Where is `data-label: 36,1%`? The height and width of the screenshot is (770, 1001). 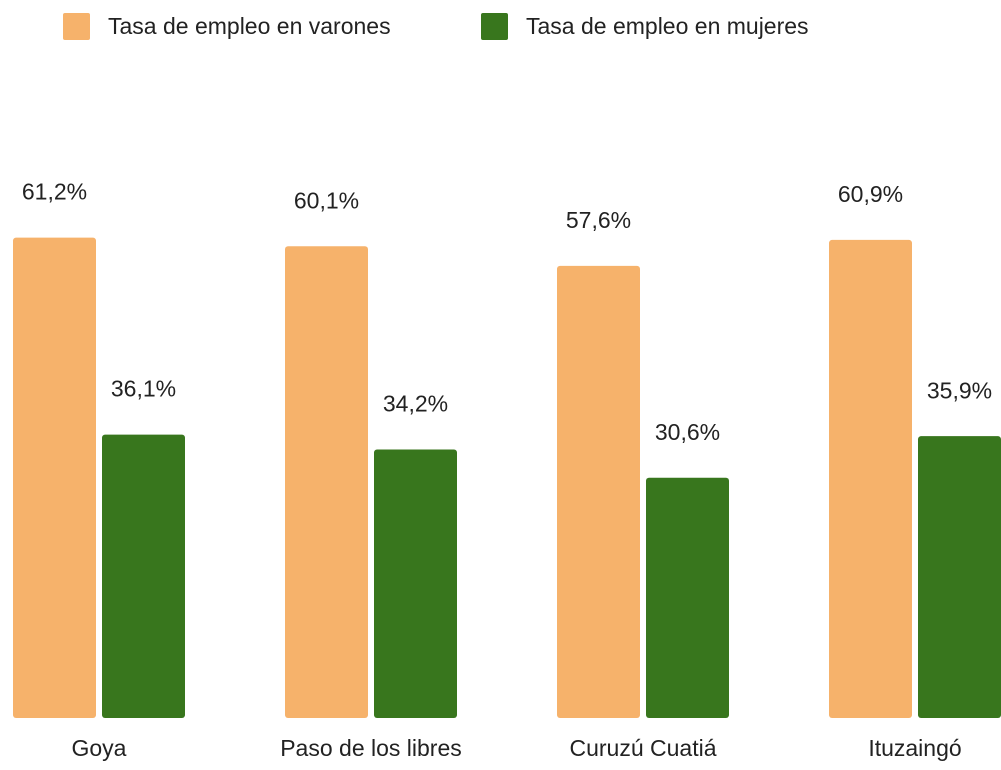
data-label: 36,1% is located at coordinates (143, 389).